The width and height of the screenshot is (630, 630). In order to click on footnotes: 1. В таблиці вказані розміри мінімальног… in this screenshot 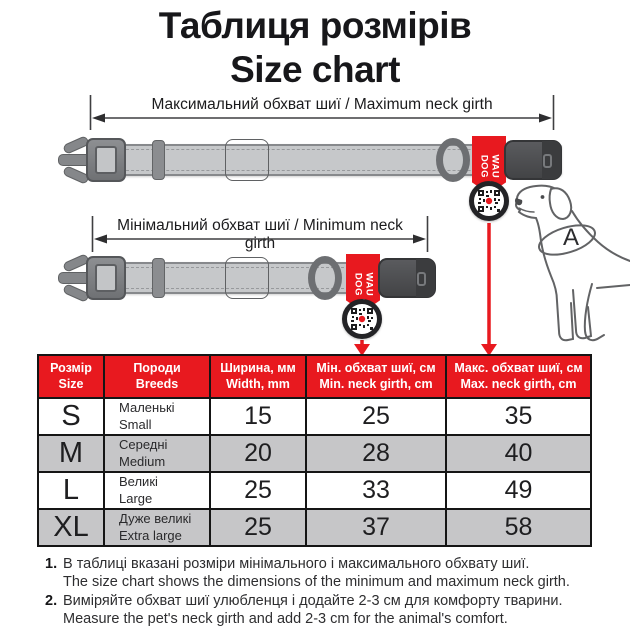, I will do `click(325, 593)`.